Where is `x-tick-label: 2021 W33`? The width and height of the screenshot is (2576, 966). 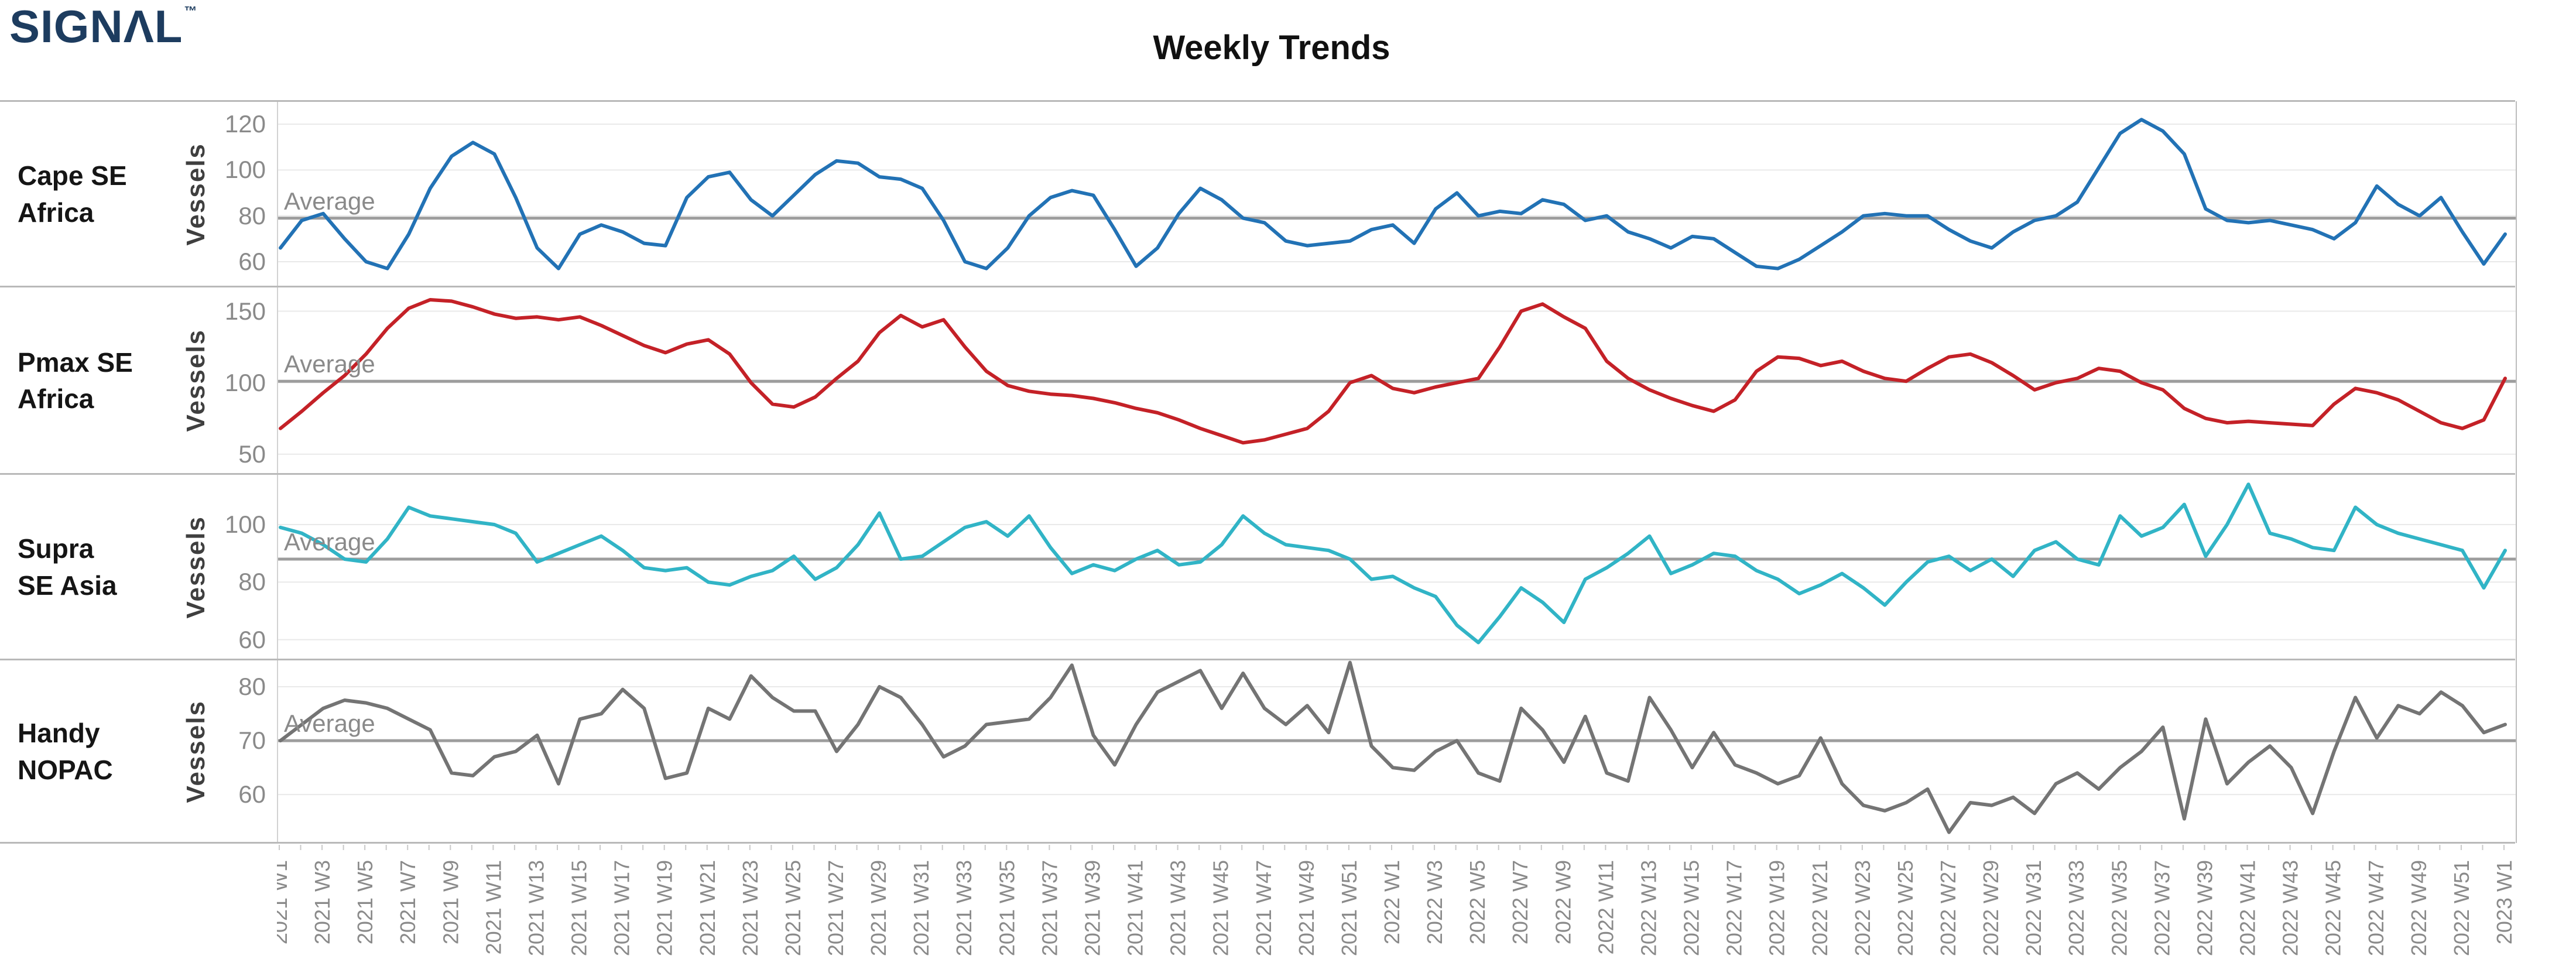 x-tick-label: 2021 W33 is located at coordinates (964, 908).